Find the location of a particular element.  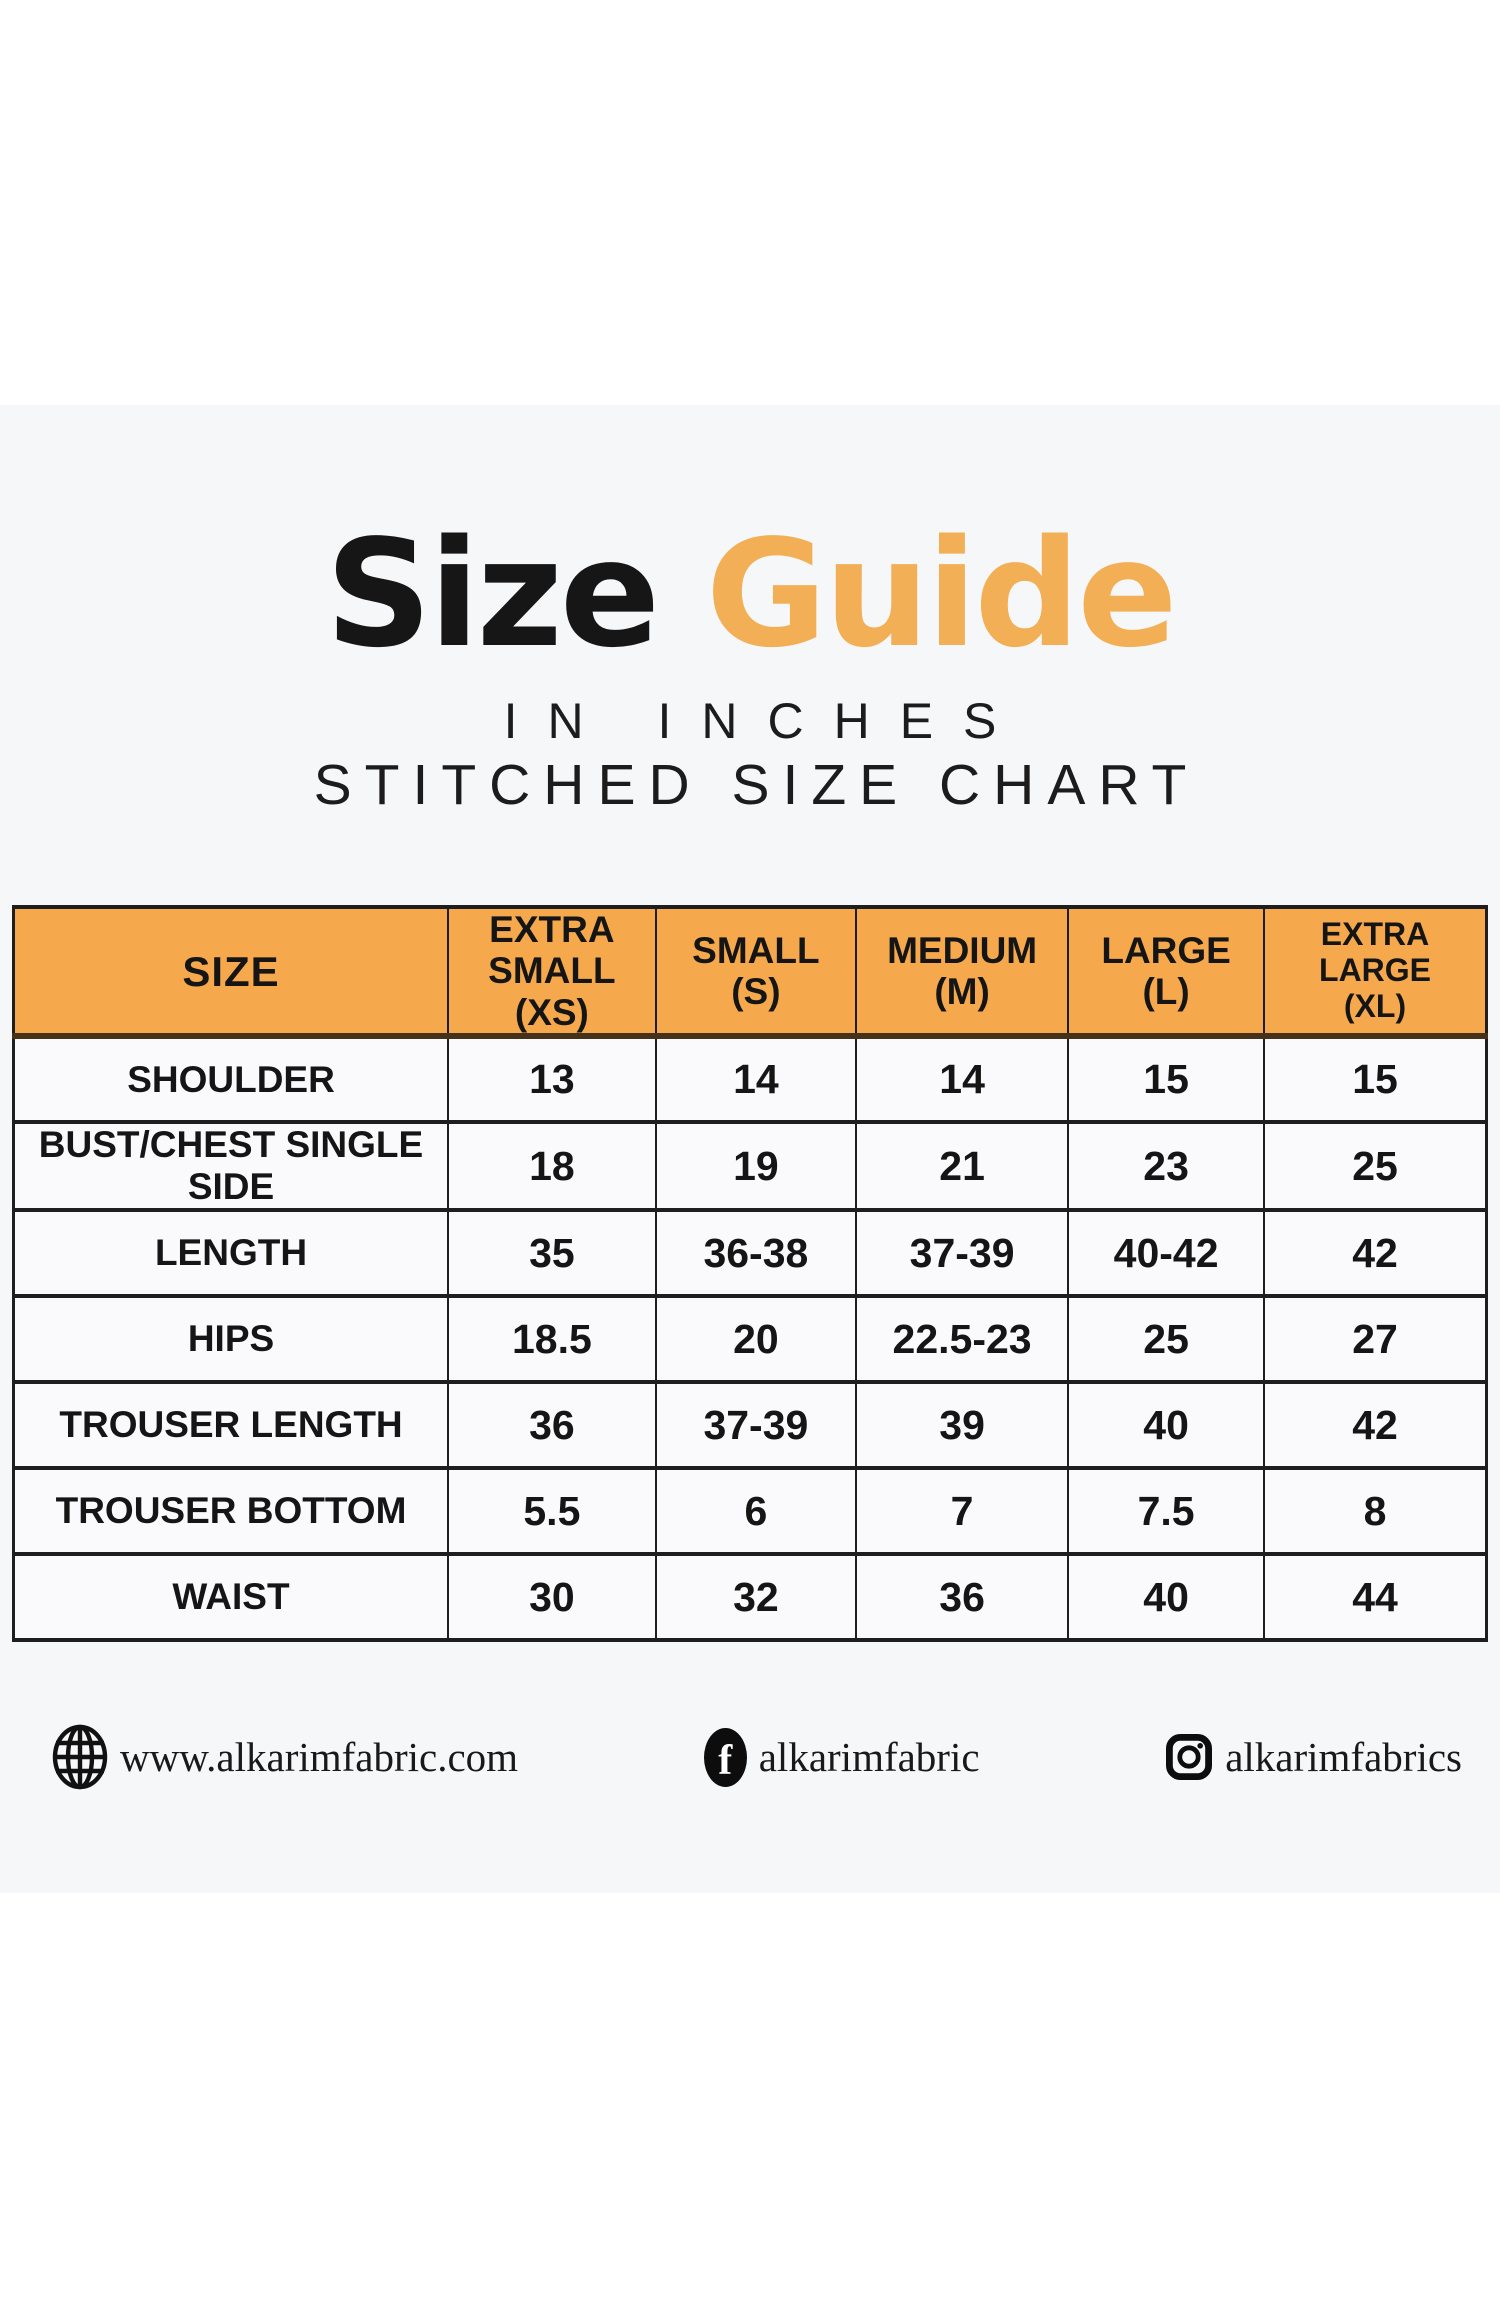

footer-website: www.alkarimfabric.com is located at coordinates (285, 1757).